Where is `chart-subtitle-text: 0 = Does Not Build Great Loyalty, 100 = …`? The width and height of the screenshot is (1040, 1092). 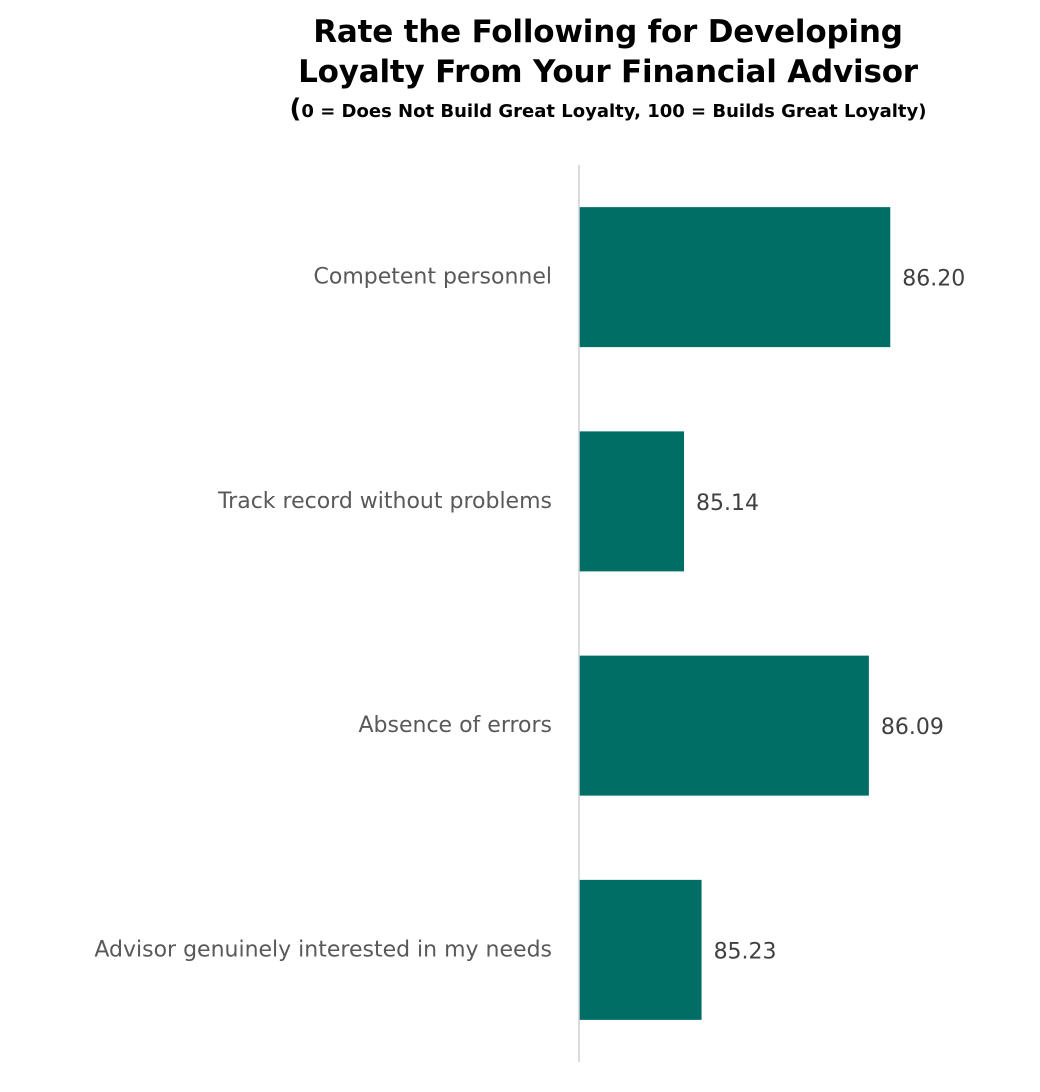 chart-subtitle-text: 0 = Does Not Build Great Loyalty, 100 = … is located at coordinates (614, 111).